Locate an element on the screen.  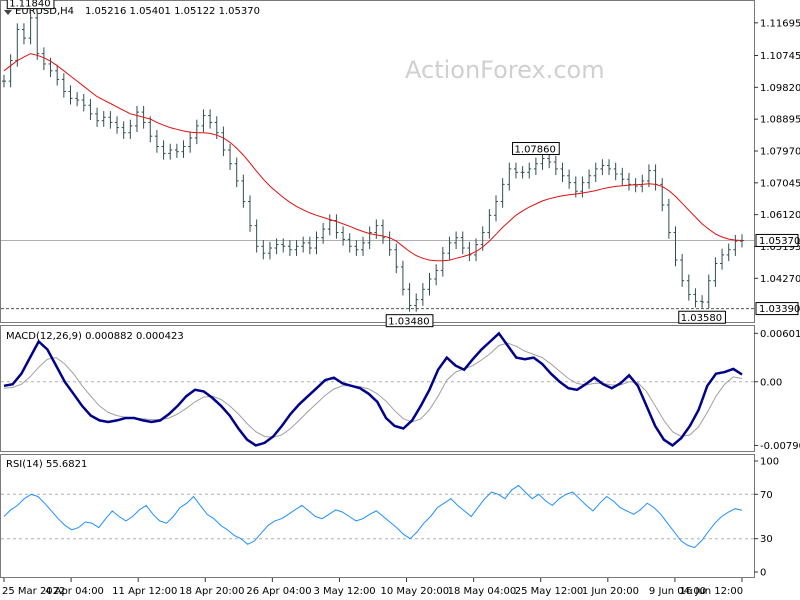
macd-title: MACD(12,26,9) 0.000882 0.000423 is located at coordinates (95, 336).